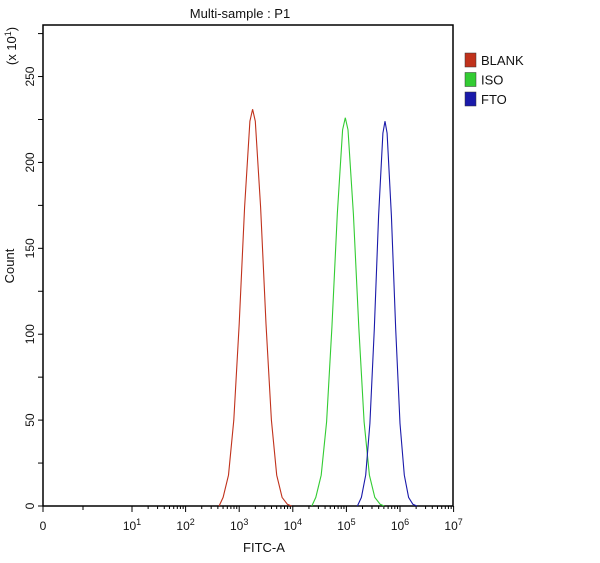  I want to click on y-axis-label: Count, so click(9, 265).